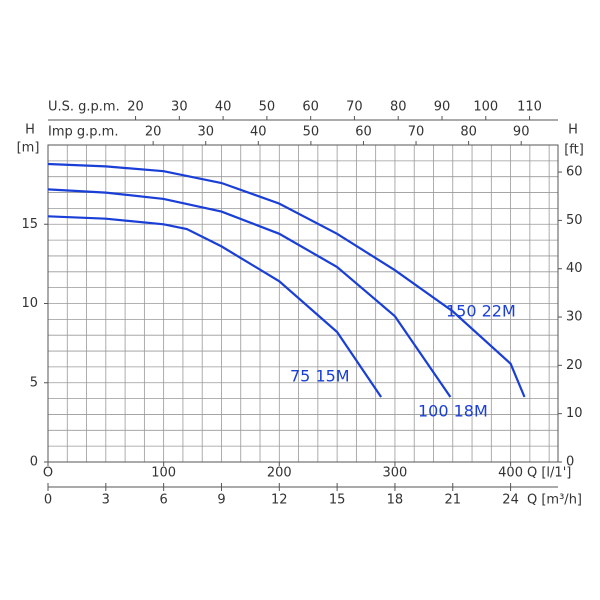 This screenshot has width=600, height=600. What do you see at coordinates (574, 365) in the screenshot?
I see `y2-tick-label: 20` at bounding box center [574, 365].